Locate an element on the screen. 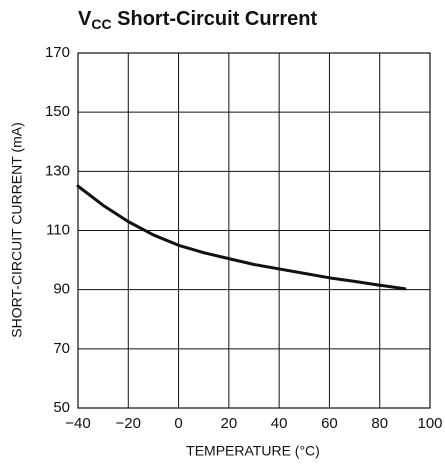 This screenshot has width=445, height=464. x-tick-label: 0 is located at coordinates (178, 423).